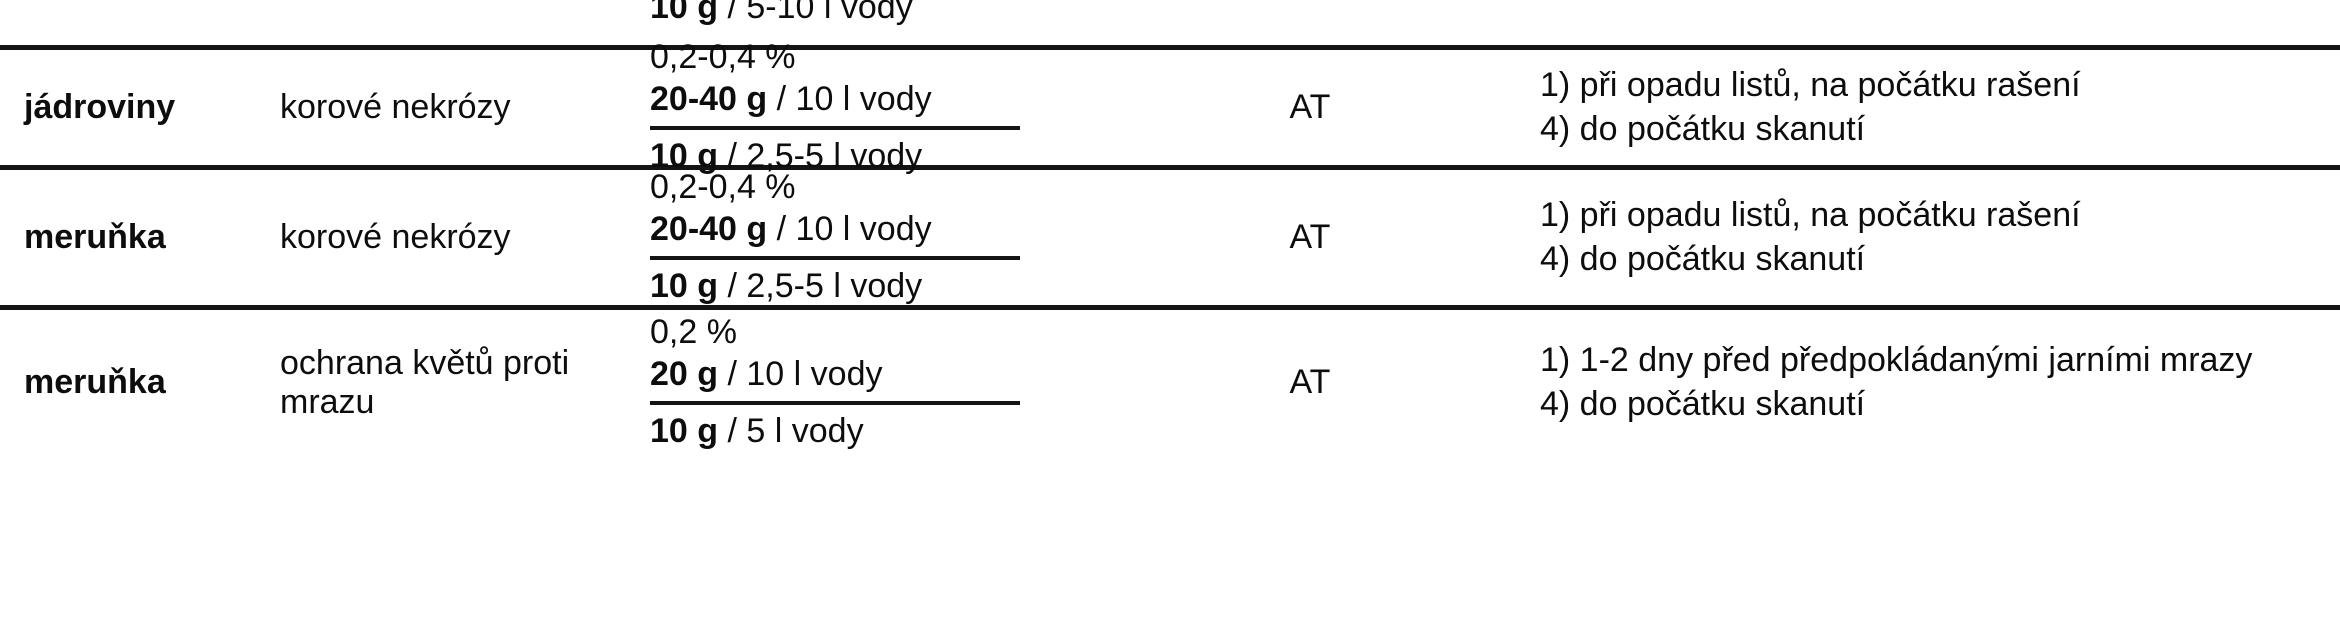  Describe the element at coordinates (1940, 1) in the screenshot. I see `note-line: 5) školky` at that location.